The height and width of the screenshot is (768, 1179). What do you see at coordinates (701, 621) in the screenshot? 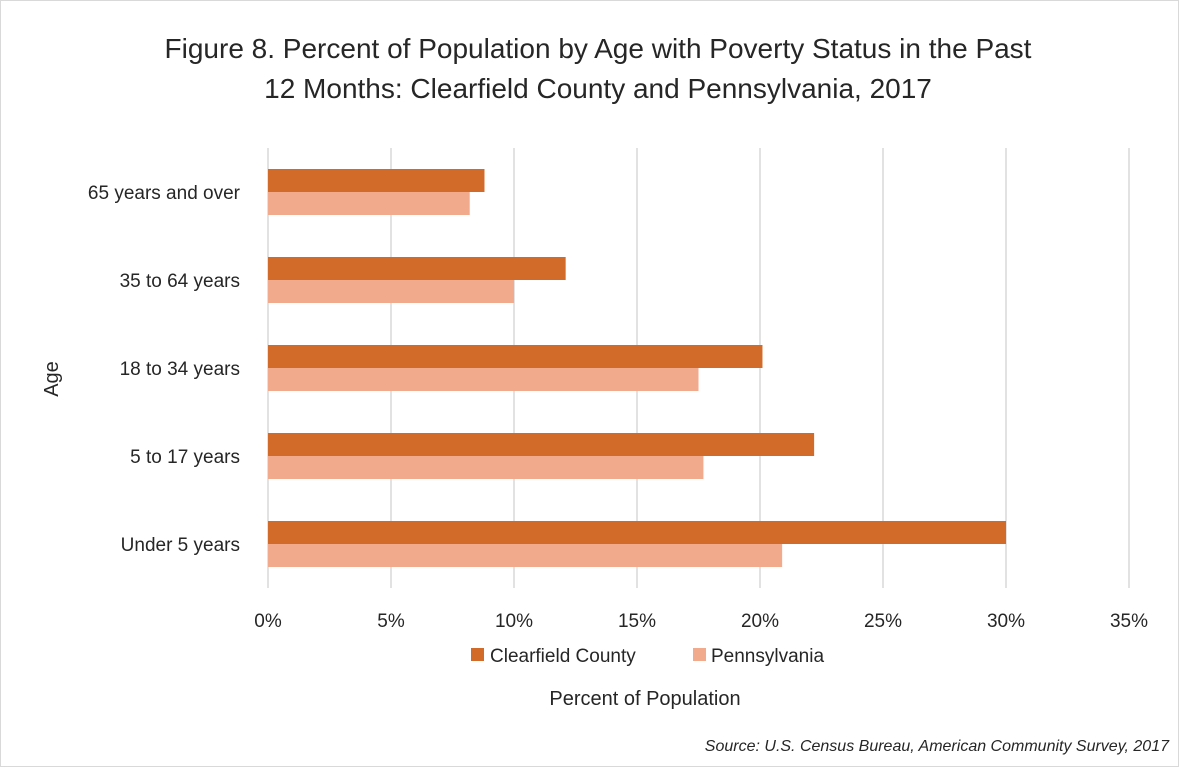
I see `x-tick-labels: 0% 5% 10% 15% 20% 25% 30% 35%` at bounding box center [701, 621].